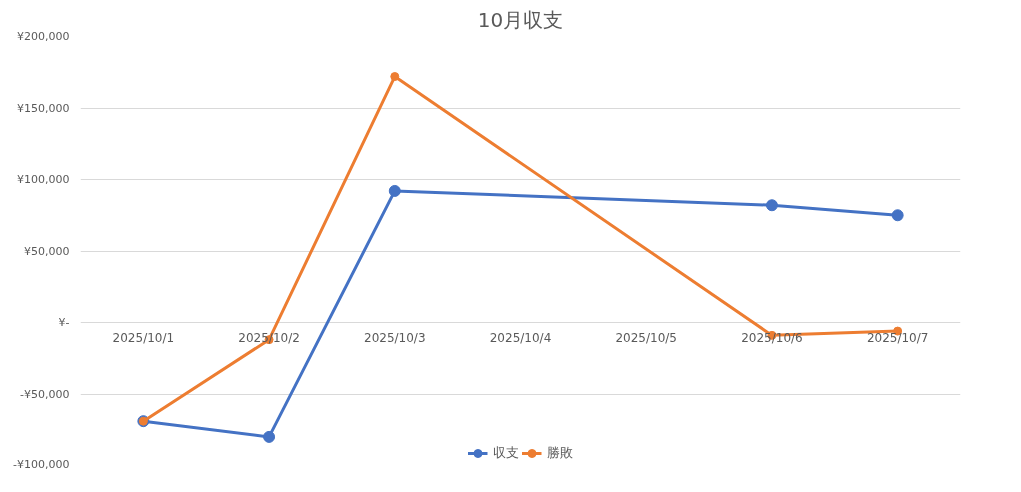 This screenshot has width=1021, height=492. What do you see at coordinates (43, 108) in the screenshot?
I see `y-tick-label: ¥150,000` at bounding box center [43, 108].